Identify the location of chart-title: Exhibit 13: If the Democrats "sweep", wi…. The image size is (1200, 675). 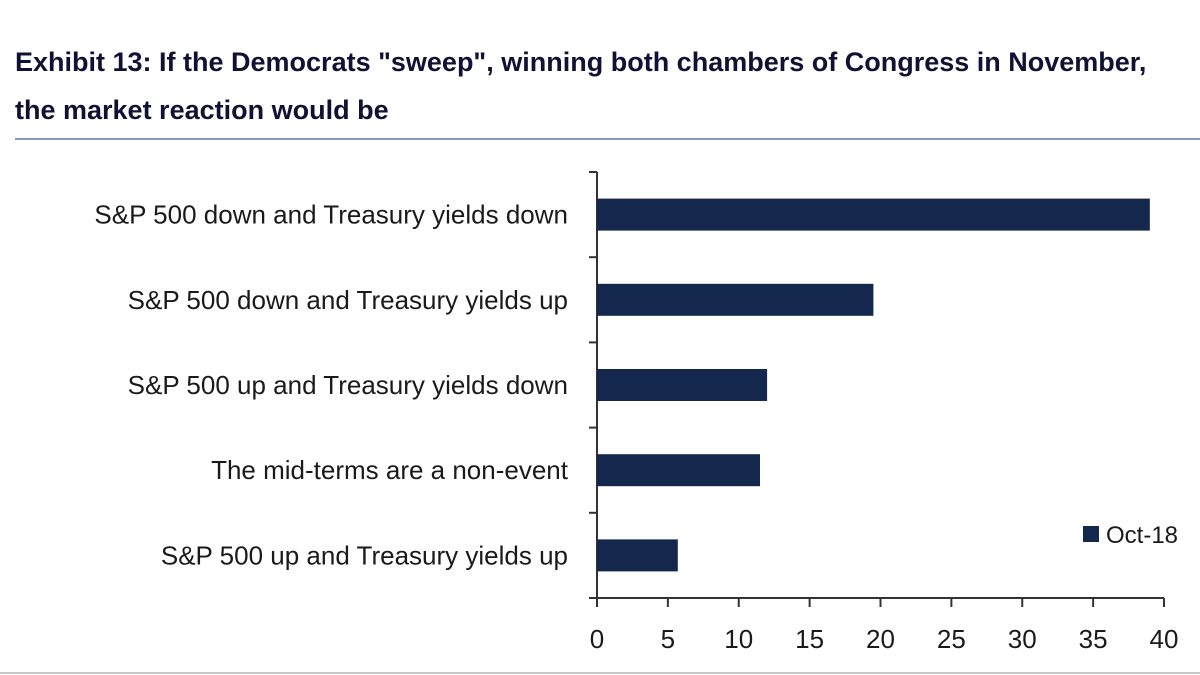
(581, 86).